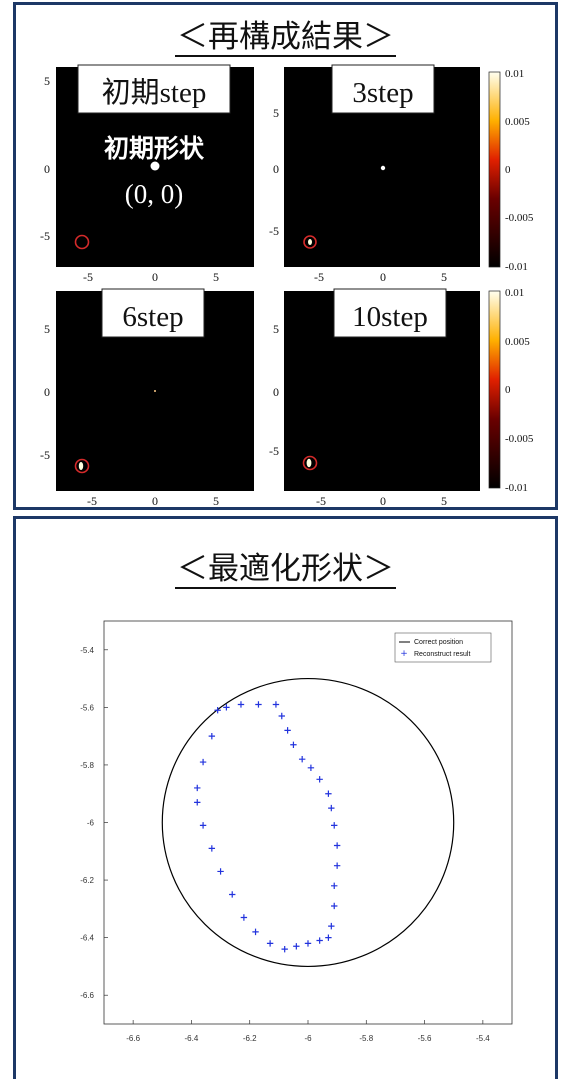 The height and width of the screenshot is (1079, 563). Describe the element at coordinates (366, 1038) in the screenshot. I see `x-tick-label: -5.8` at that location.